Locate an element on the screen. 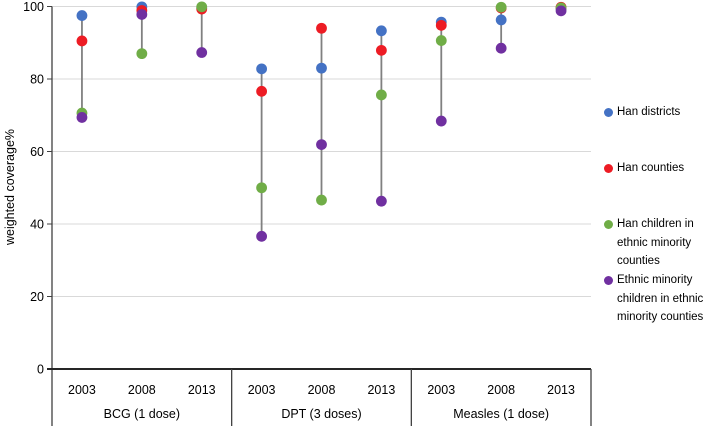 The height and width of the screenshot is (426, 709). group-label: DPT (3 doses) is located at coordinates (321, 414).